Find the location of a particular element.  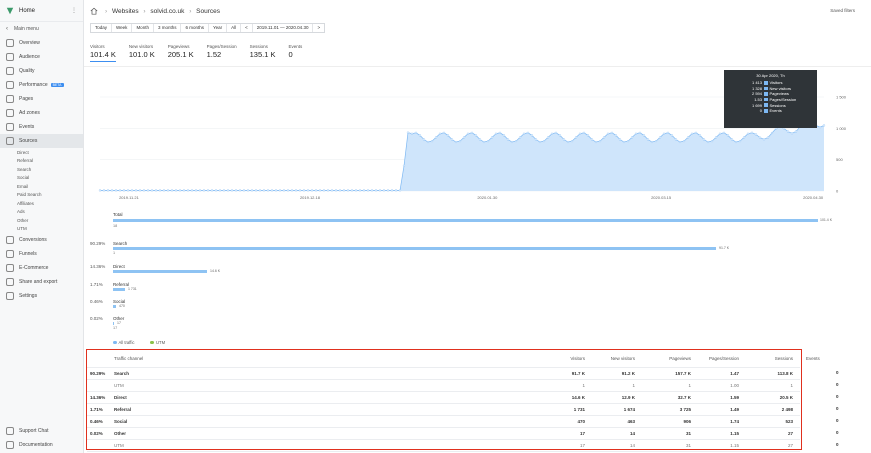

header-col: Pageviews is located at coordinates (680, 358).